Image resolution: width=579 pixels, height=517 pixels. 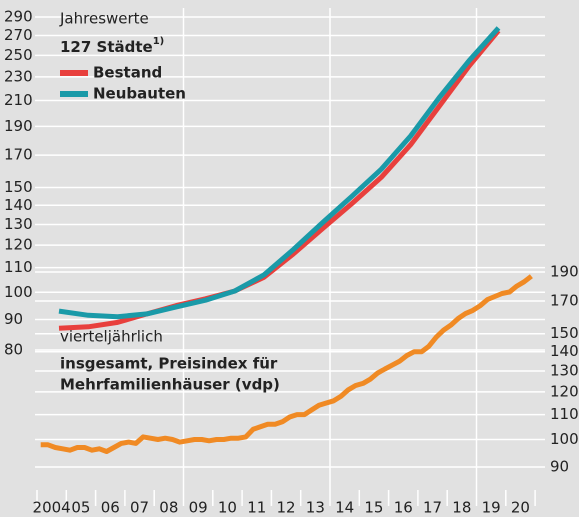 I want to click on x-tick-label: 16, so click(x=403, y=508).